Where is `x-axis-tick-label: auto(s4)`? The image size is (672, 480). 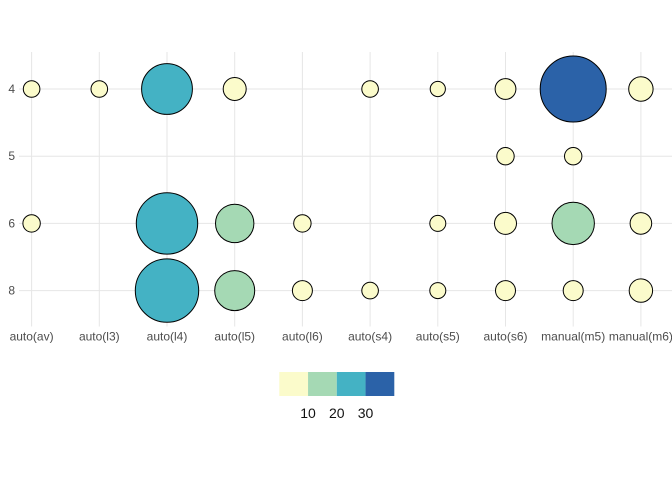 x-axis-tick-label: auto(s4) is located at coordinates (370, 337).